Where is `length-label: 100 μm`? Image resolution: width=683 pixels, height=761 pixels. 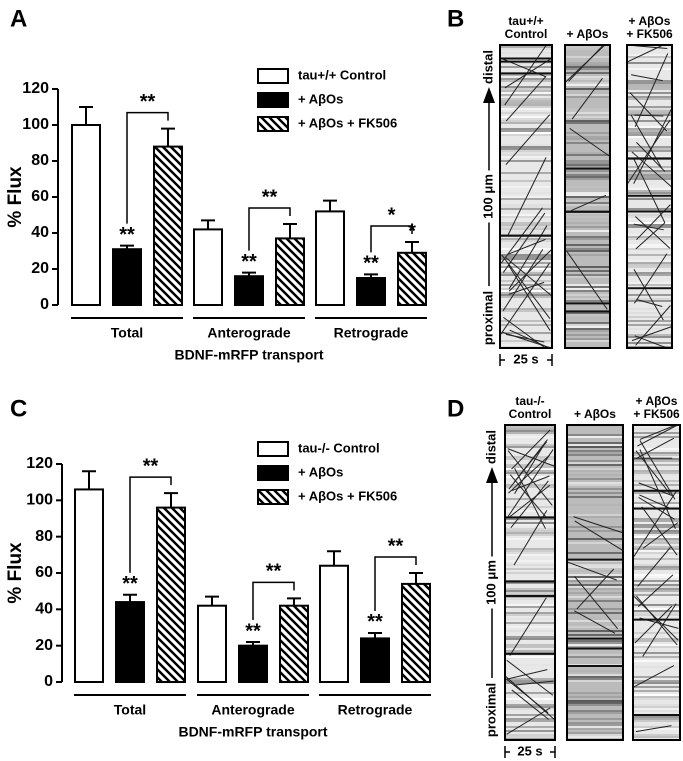
length-label: 100 μm is located at coordinates (490, 582).